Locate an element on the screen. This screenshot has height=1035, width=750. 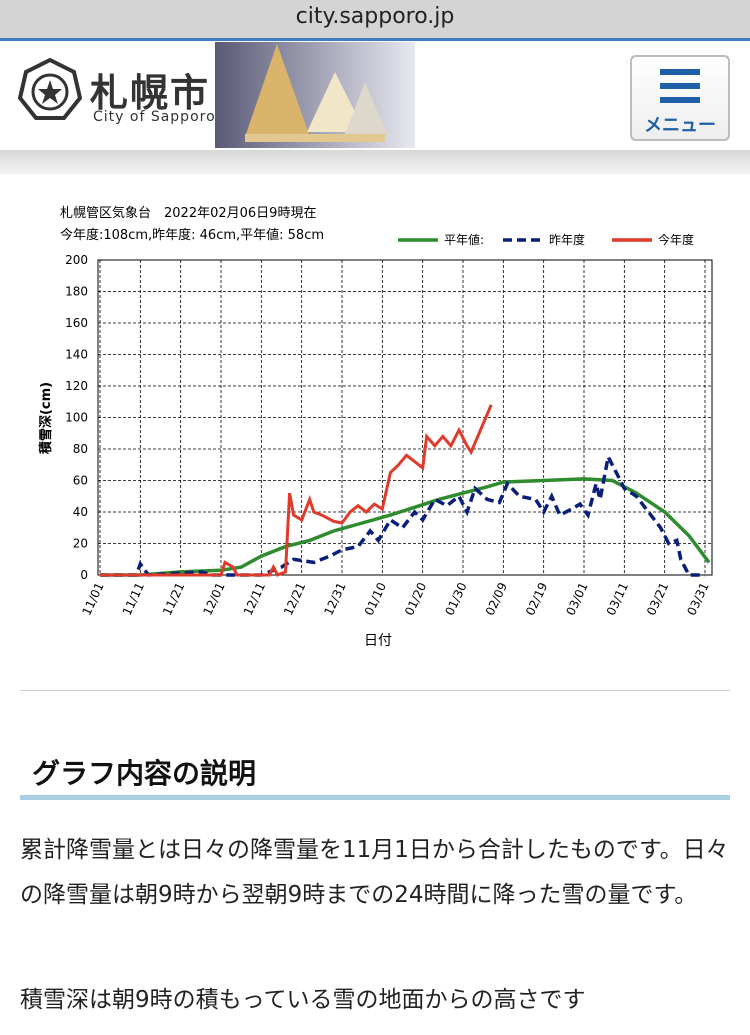
x-axis-label: 日付 is located at coordinates (378, 641).